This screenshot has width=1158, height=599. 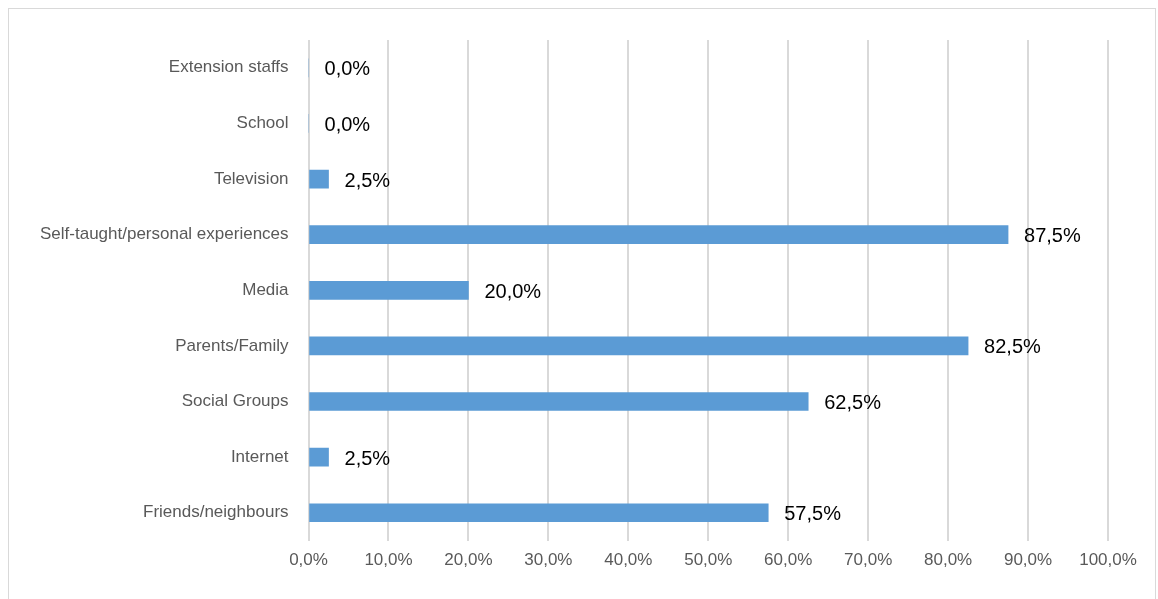 What do you see at coordinates (259, 456) in the screenshot?
I see `y-tick-label: Internet` at bounding box center [259, 456].